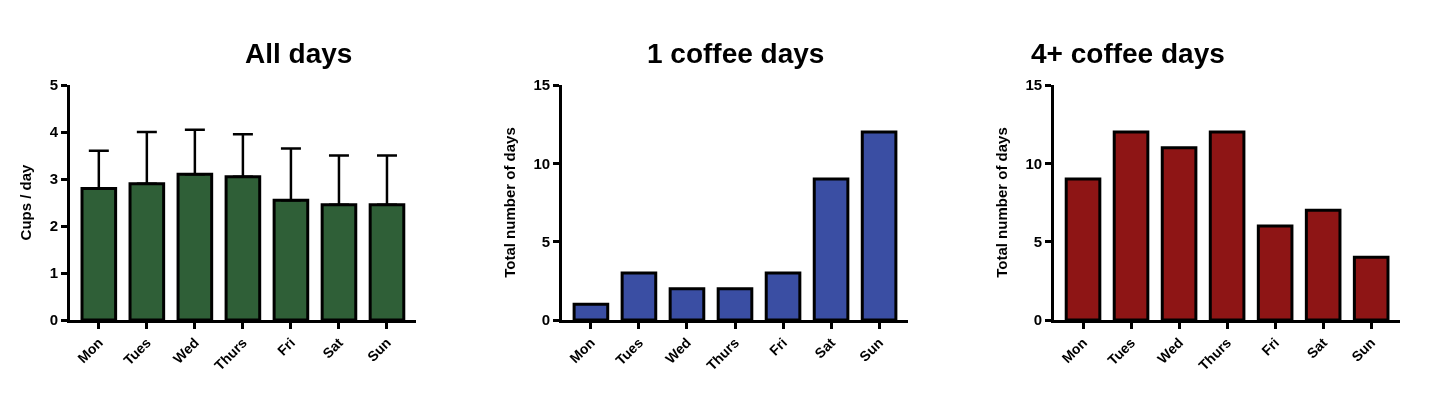 The height and width of the screenshot is (395, 1440). Describe the element at coordinates (299, 53) in the screenshot. I see `chart-title: All days` at that location.